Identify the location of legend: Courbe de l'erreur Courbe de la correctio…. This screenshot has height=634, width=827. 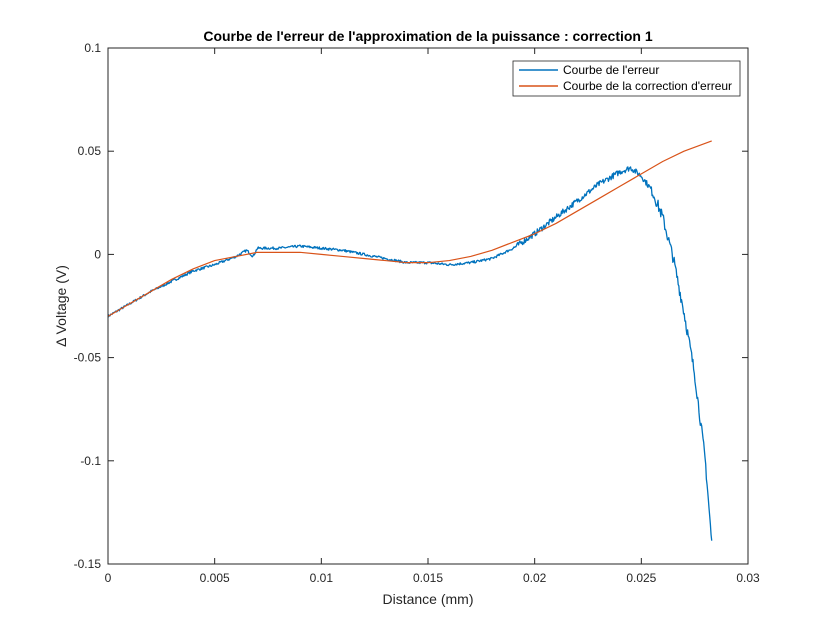
(626, 78).